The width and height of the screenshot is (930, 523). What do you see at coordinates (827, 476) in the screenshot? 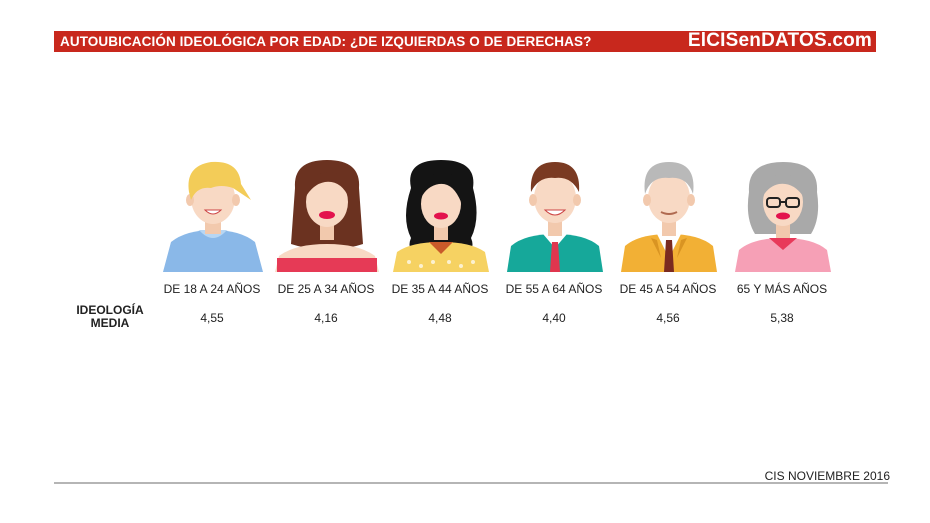
I see `source-note: CIS NOVIEMBRE 2016` at bounding box center [827, 476].